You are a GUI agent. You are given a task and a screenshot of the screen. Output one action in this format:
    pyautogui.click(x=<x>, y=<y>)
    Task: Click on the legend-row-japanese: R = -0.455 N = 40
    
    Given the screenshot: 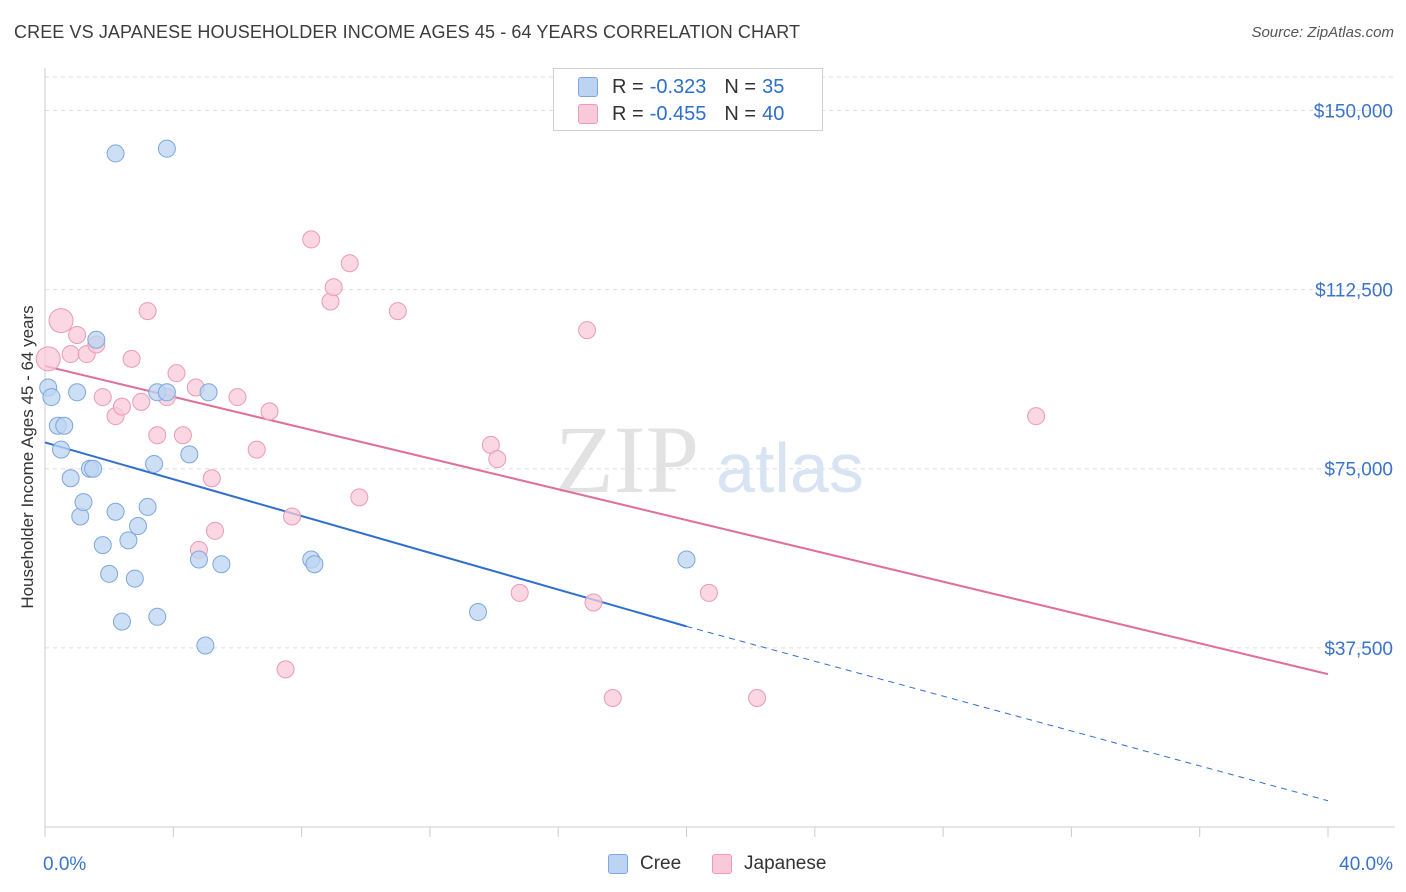 What is the action you would take?
    pyautogui.click(x=690, y=114)
    